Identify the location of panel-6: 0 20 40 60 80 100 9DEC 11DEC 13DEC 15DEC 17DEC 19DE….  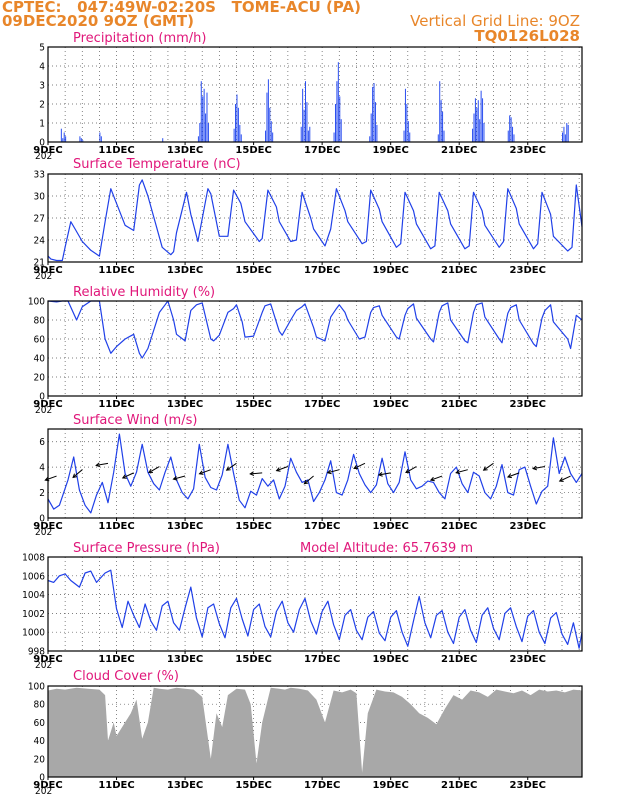
(305, 733).